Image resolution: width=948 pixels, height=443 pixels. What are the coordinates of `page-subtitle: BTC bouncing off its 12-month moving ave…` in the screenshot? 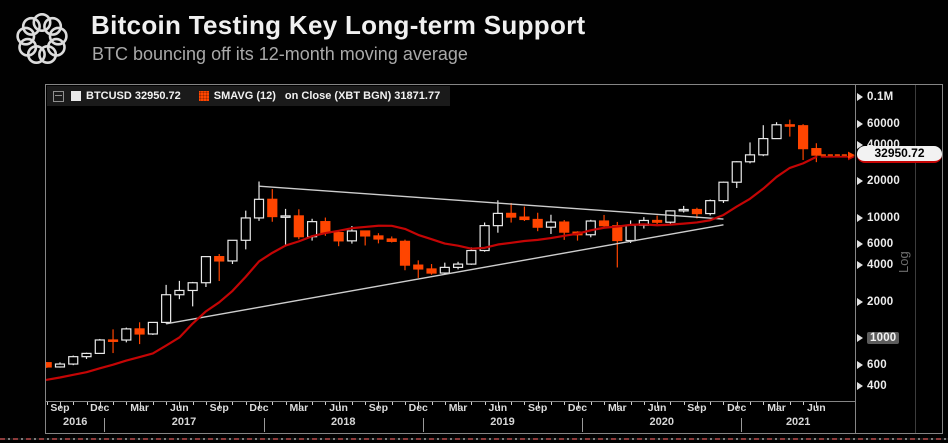 It's located at (280, 54).